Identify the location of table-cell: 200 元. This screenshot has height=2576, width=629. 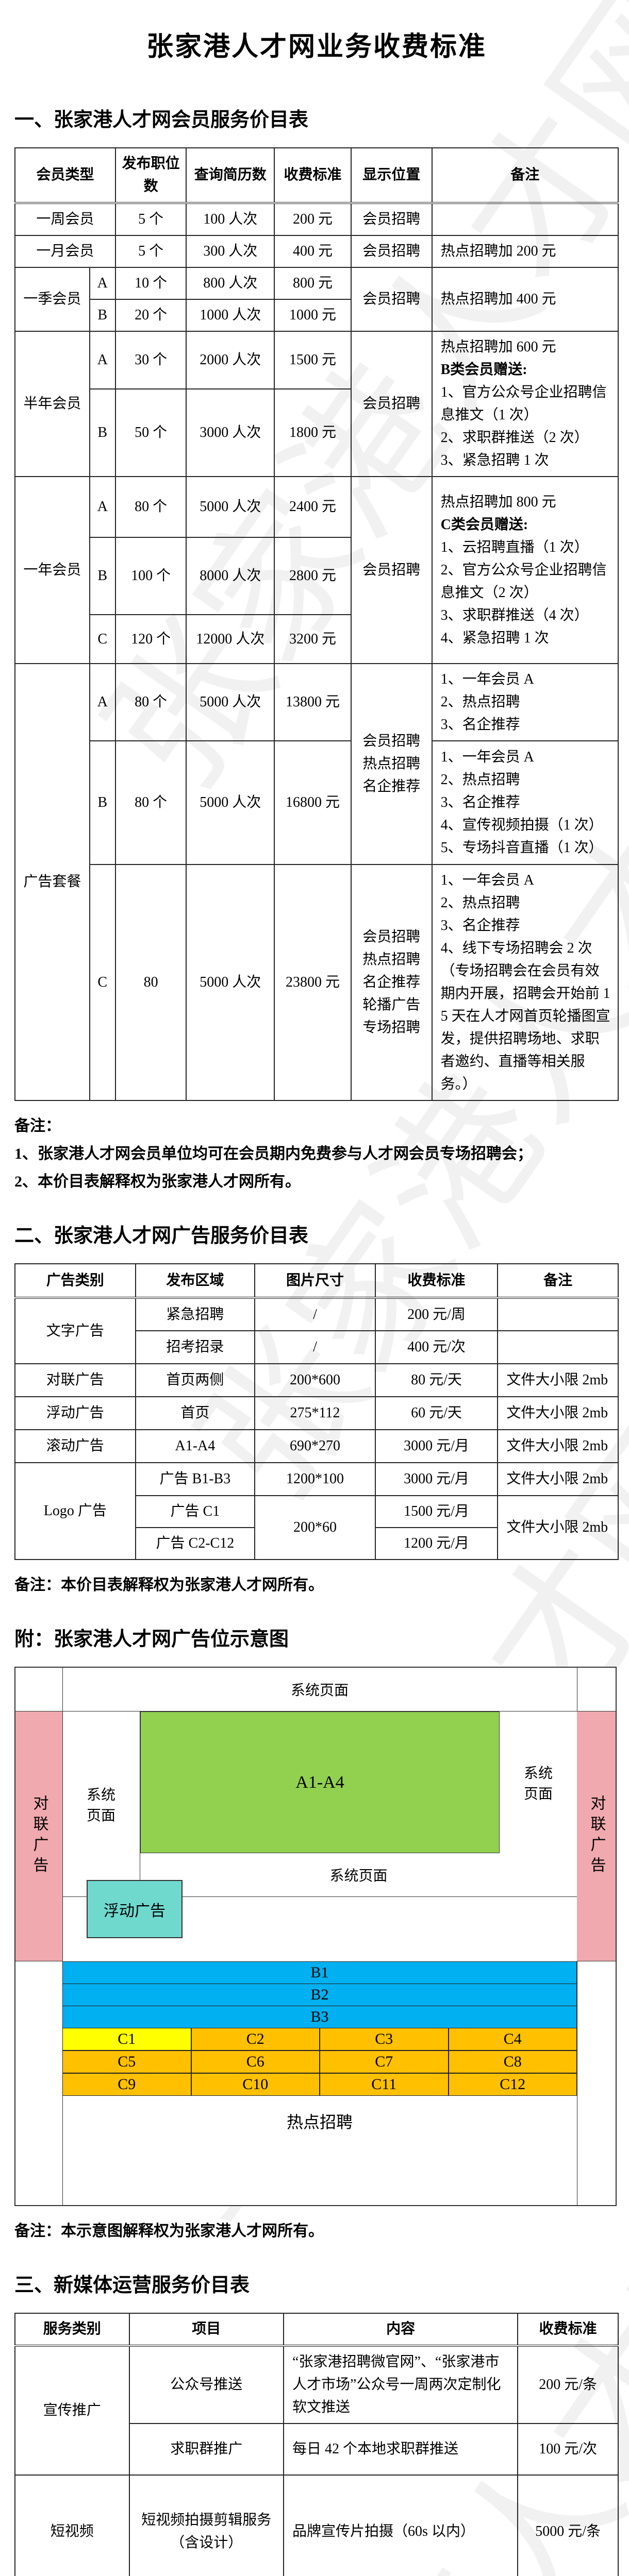
(313, 219).